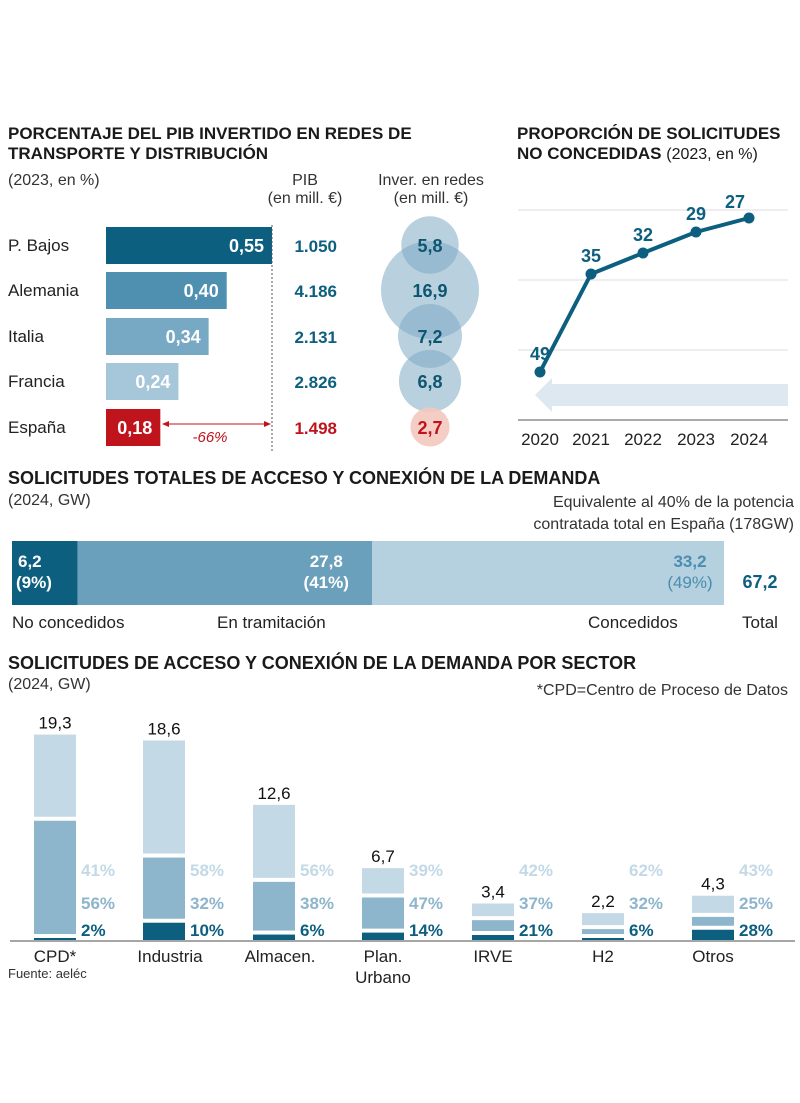 The image size is (800, 1103). I want to click on pib-value: 4.186, so click(315, 291).